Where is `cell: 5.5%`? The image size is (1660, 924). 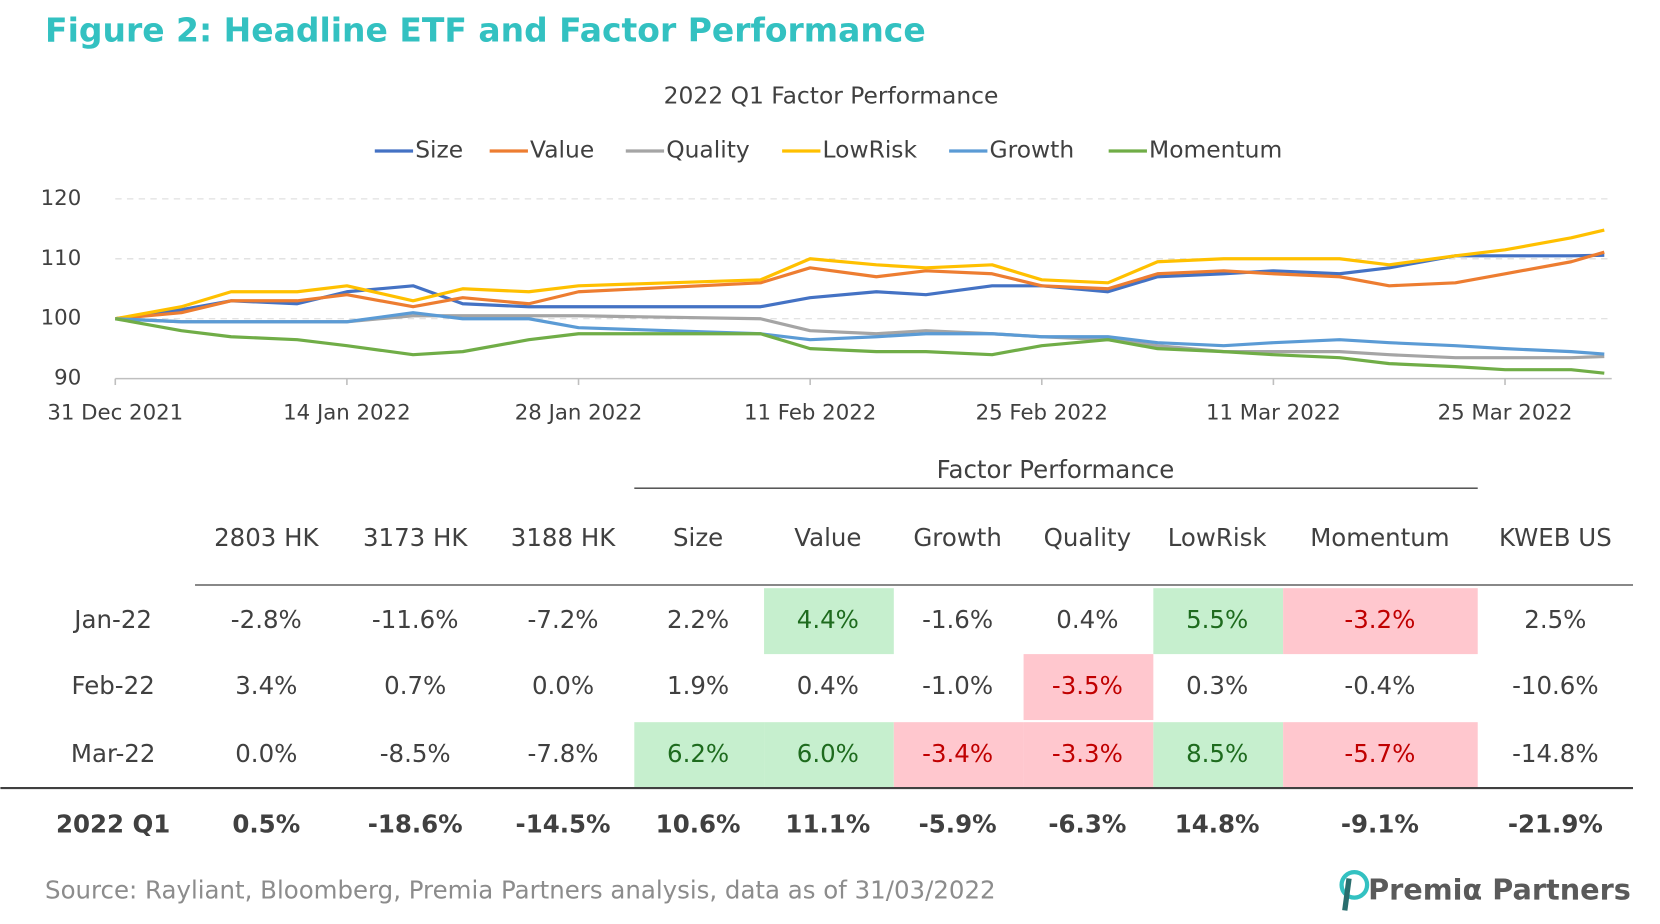 cell: 5.5% is located at coordinates (1217, 619).